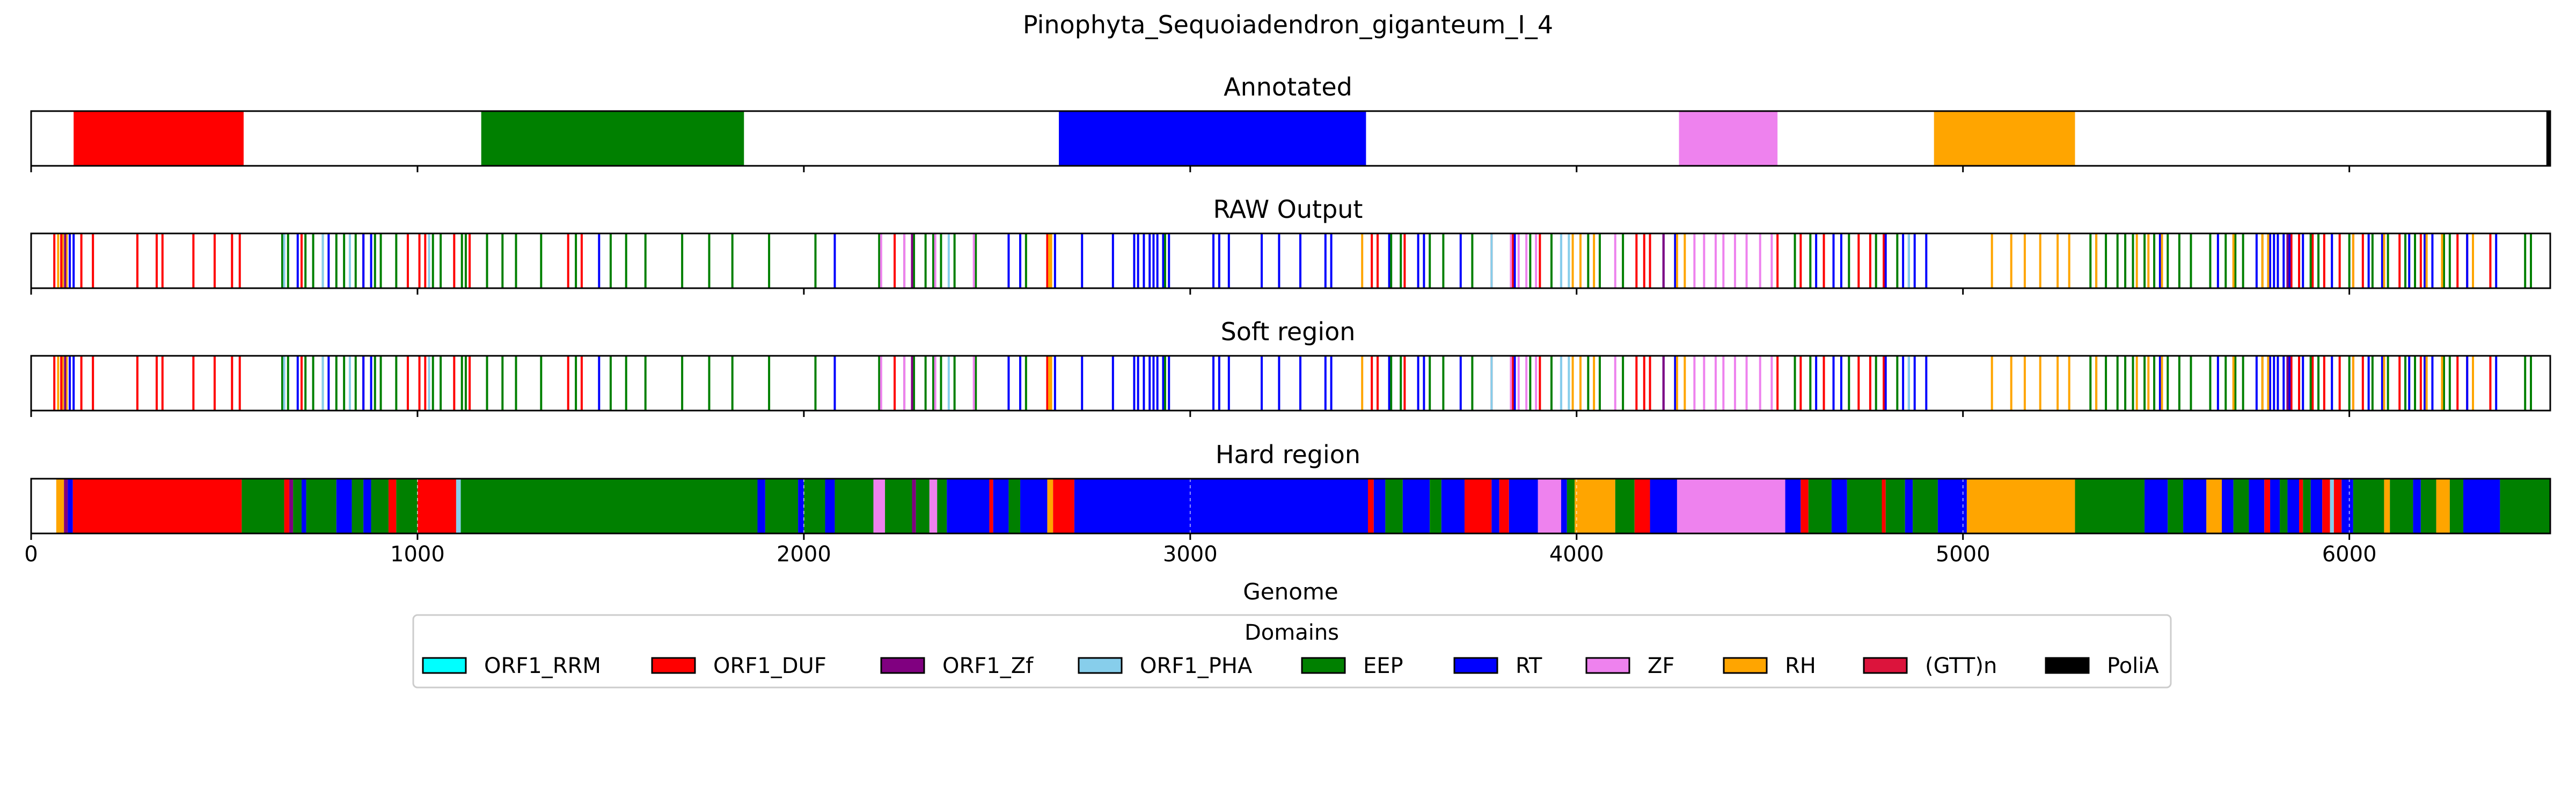 This screenshot has width=2576, height=805. I want to click on legend-label-zf: ZF, so click(1661, 666).